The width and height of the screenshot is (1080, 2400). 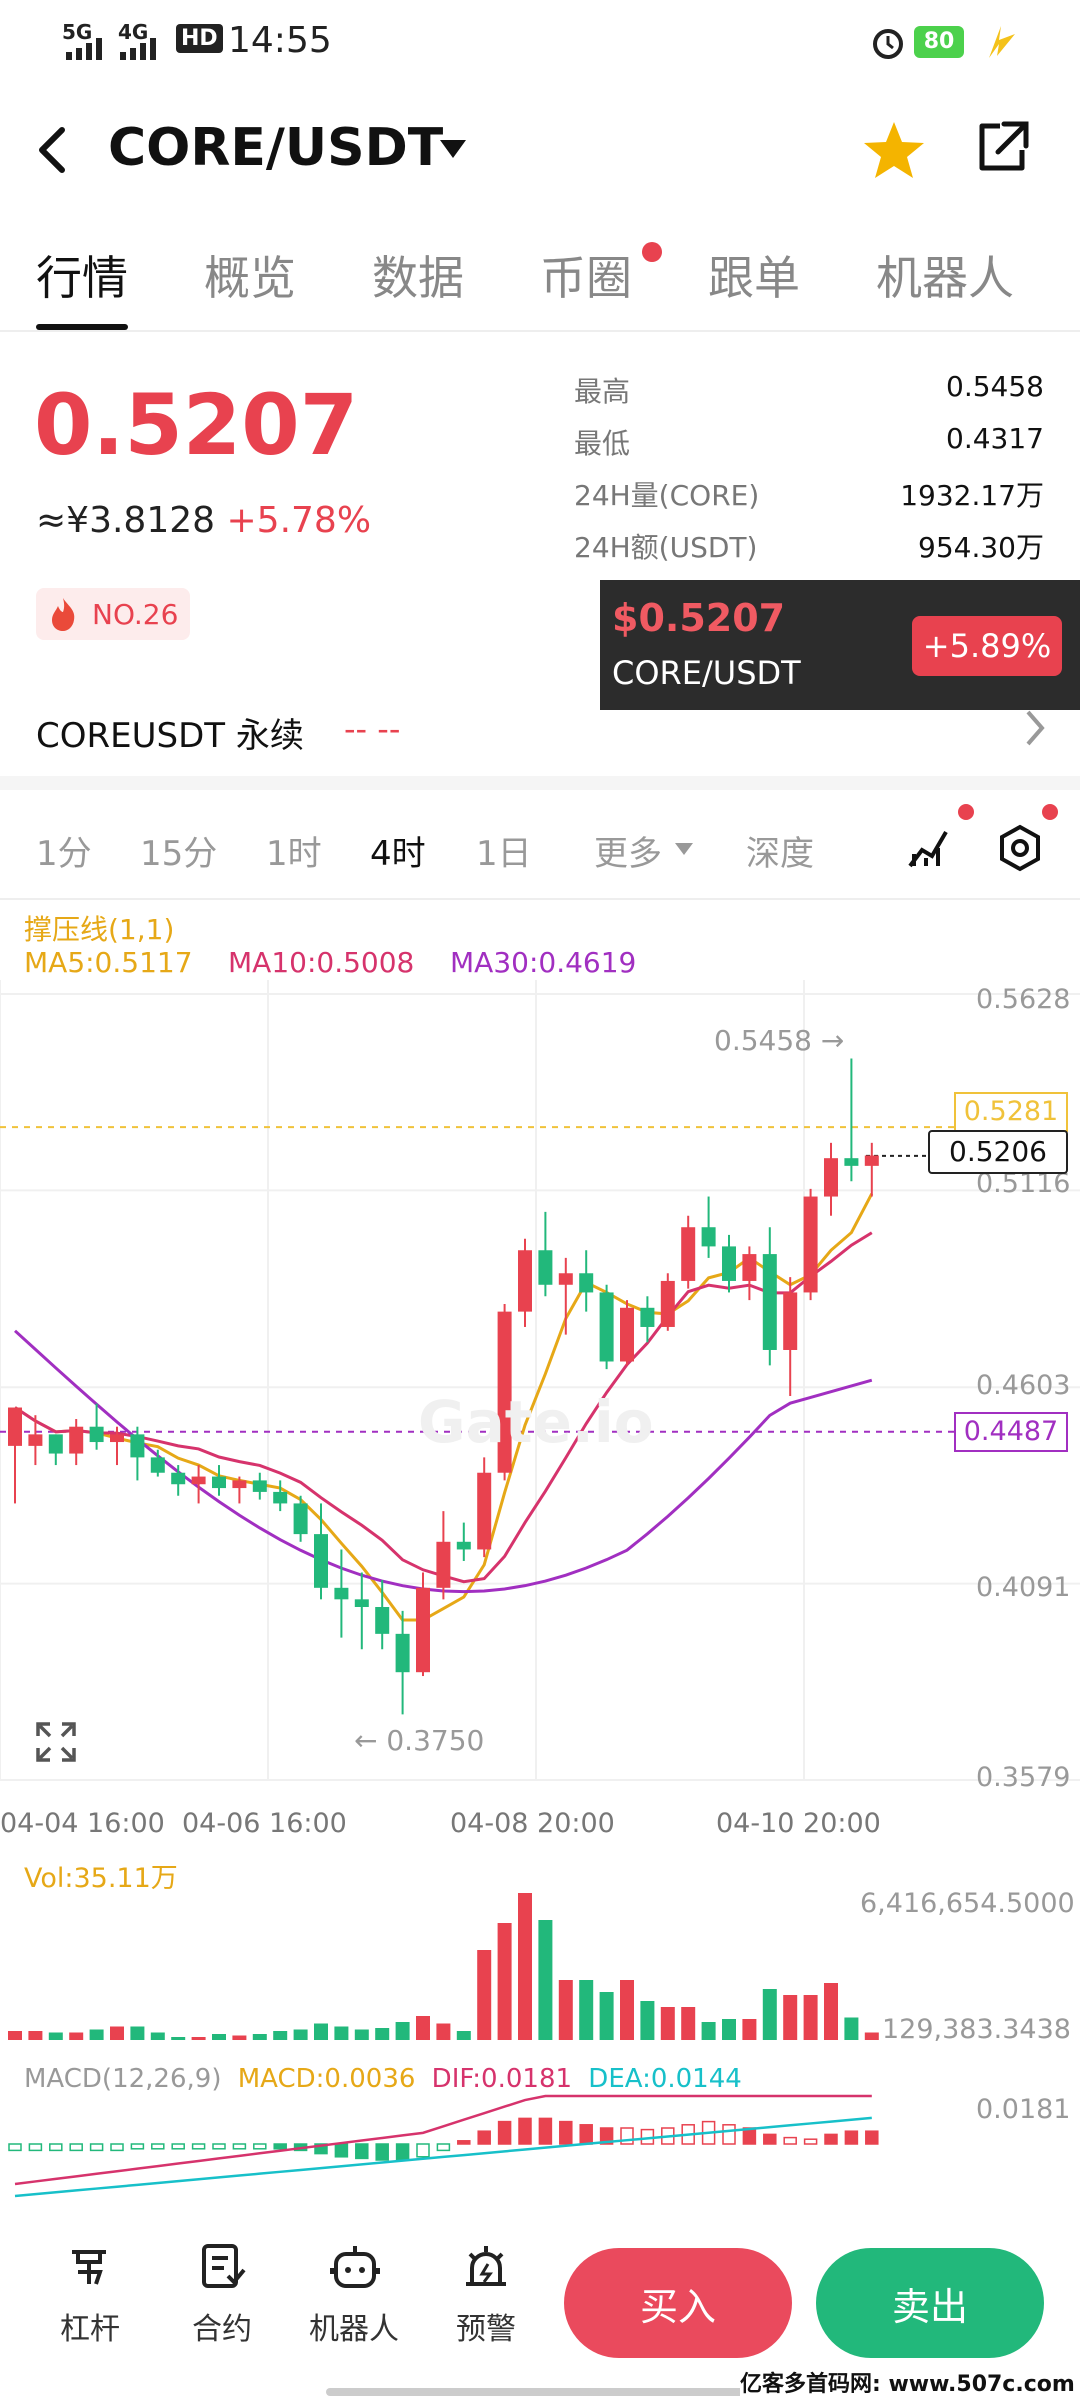 I want to click on tab-market: 行情, so click(x=82, y=278).